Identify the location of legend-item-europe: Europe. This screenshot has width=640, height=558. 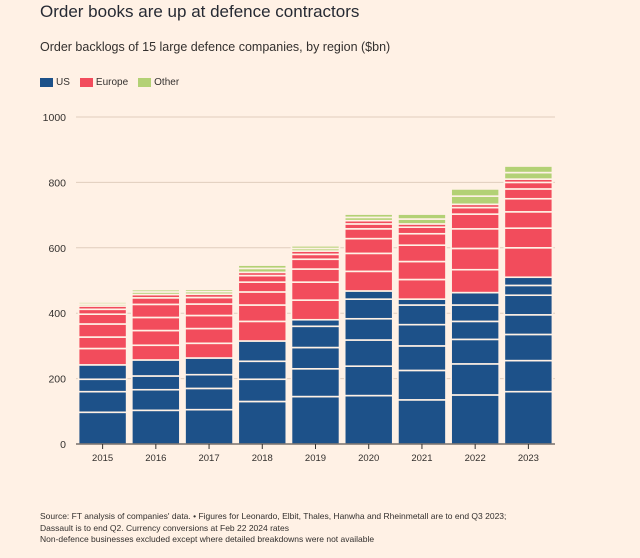
(103, 82).